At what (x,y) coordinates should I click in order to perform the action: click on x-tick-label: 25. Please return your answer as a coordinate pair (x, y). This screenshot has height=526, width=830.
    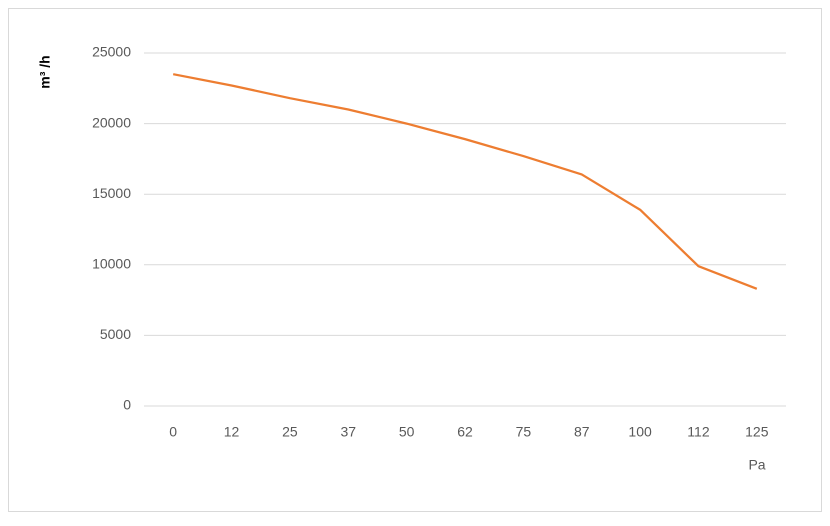
    Looking at the image, I should click on (290, 432).